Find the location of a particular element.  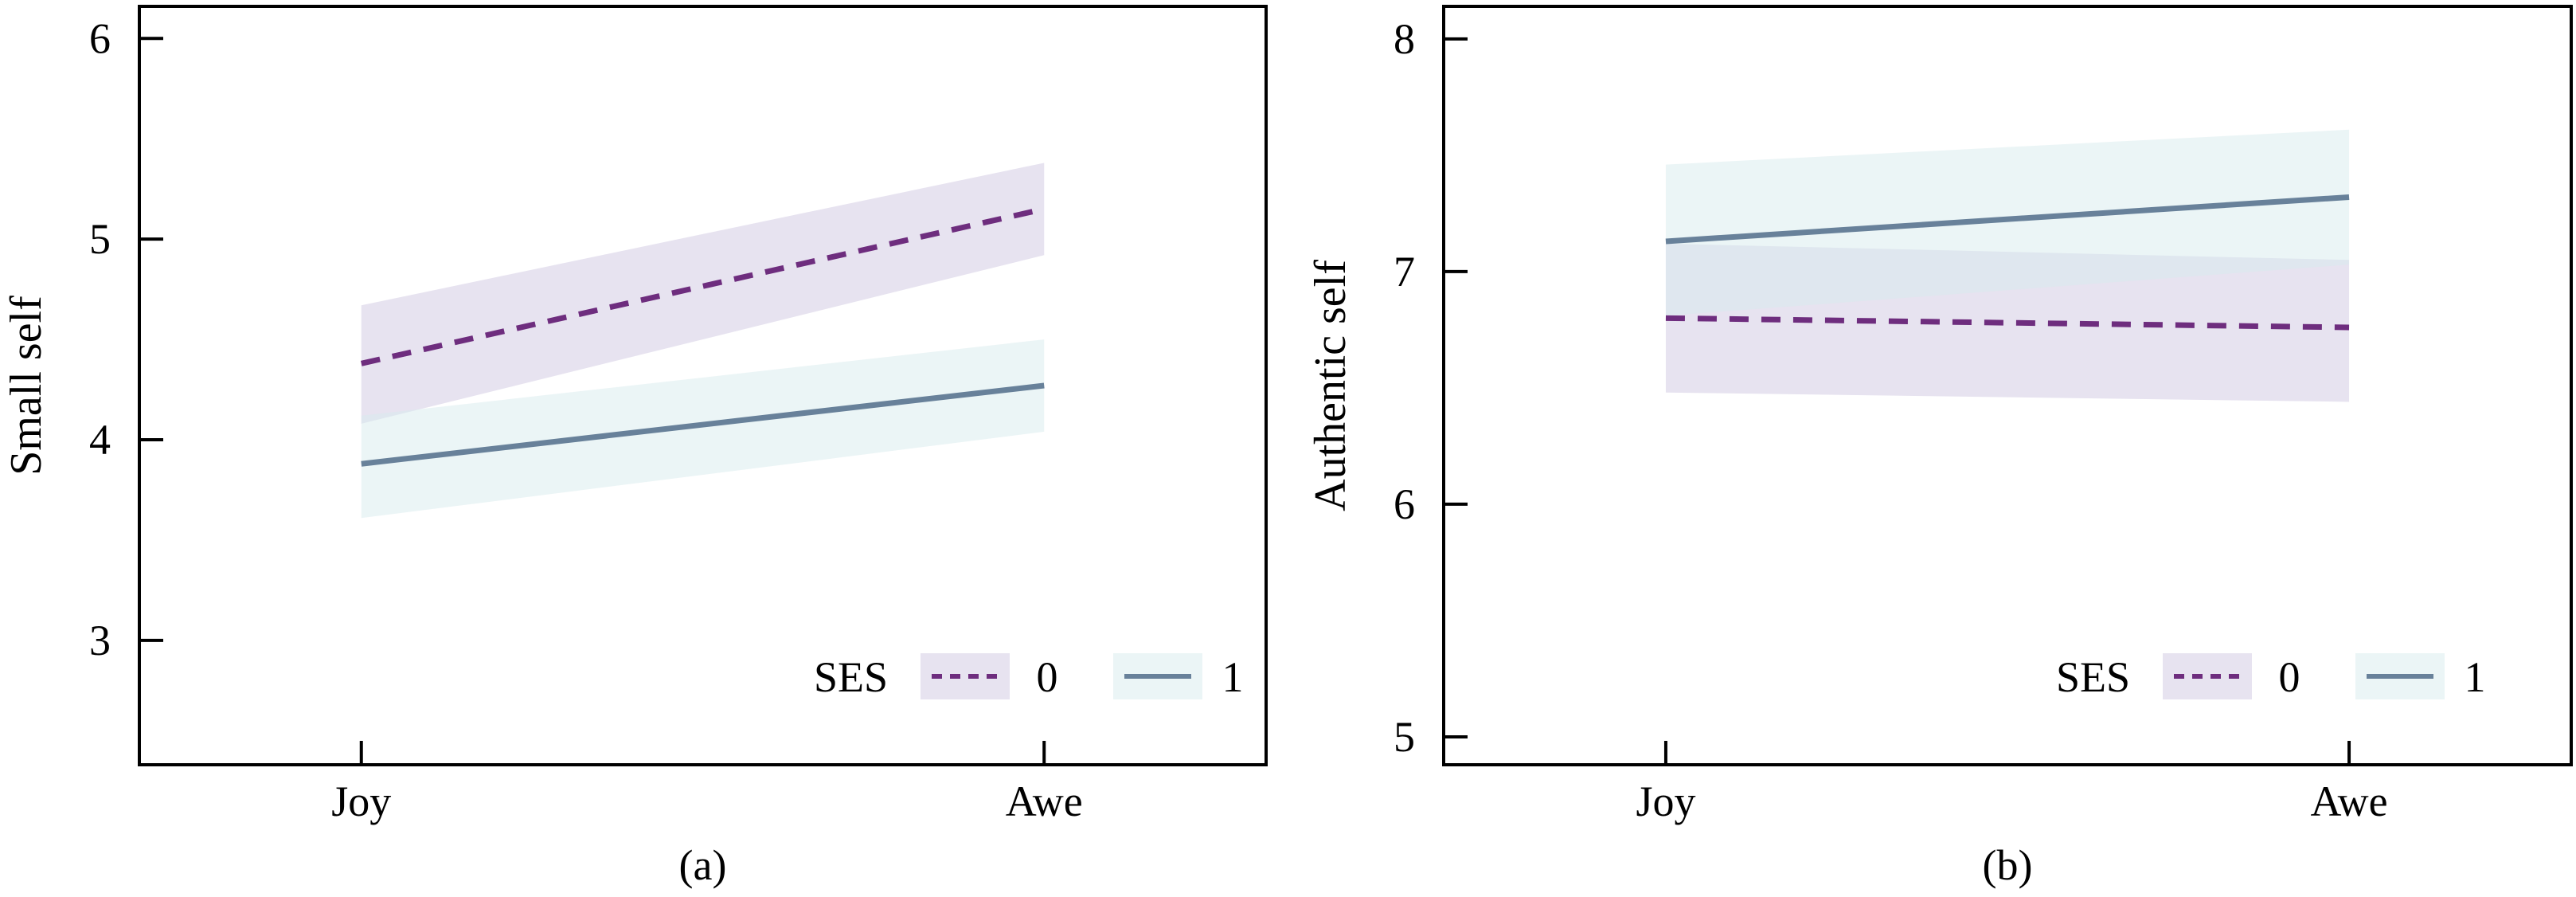

y-tick-label: 4 is located at coordinates (100, 440).